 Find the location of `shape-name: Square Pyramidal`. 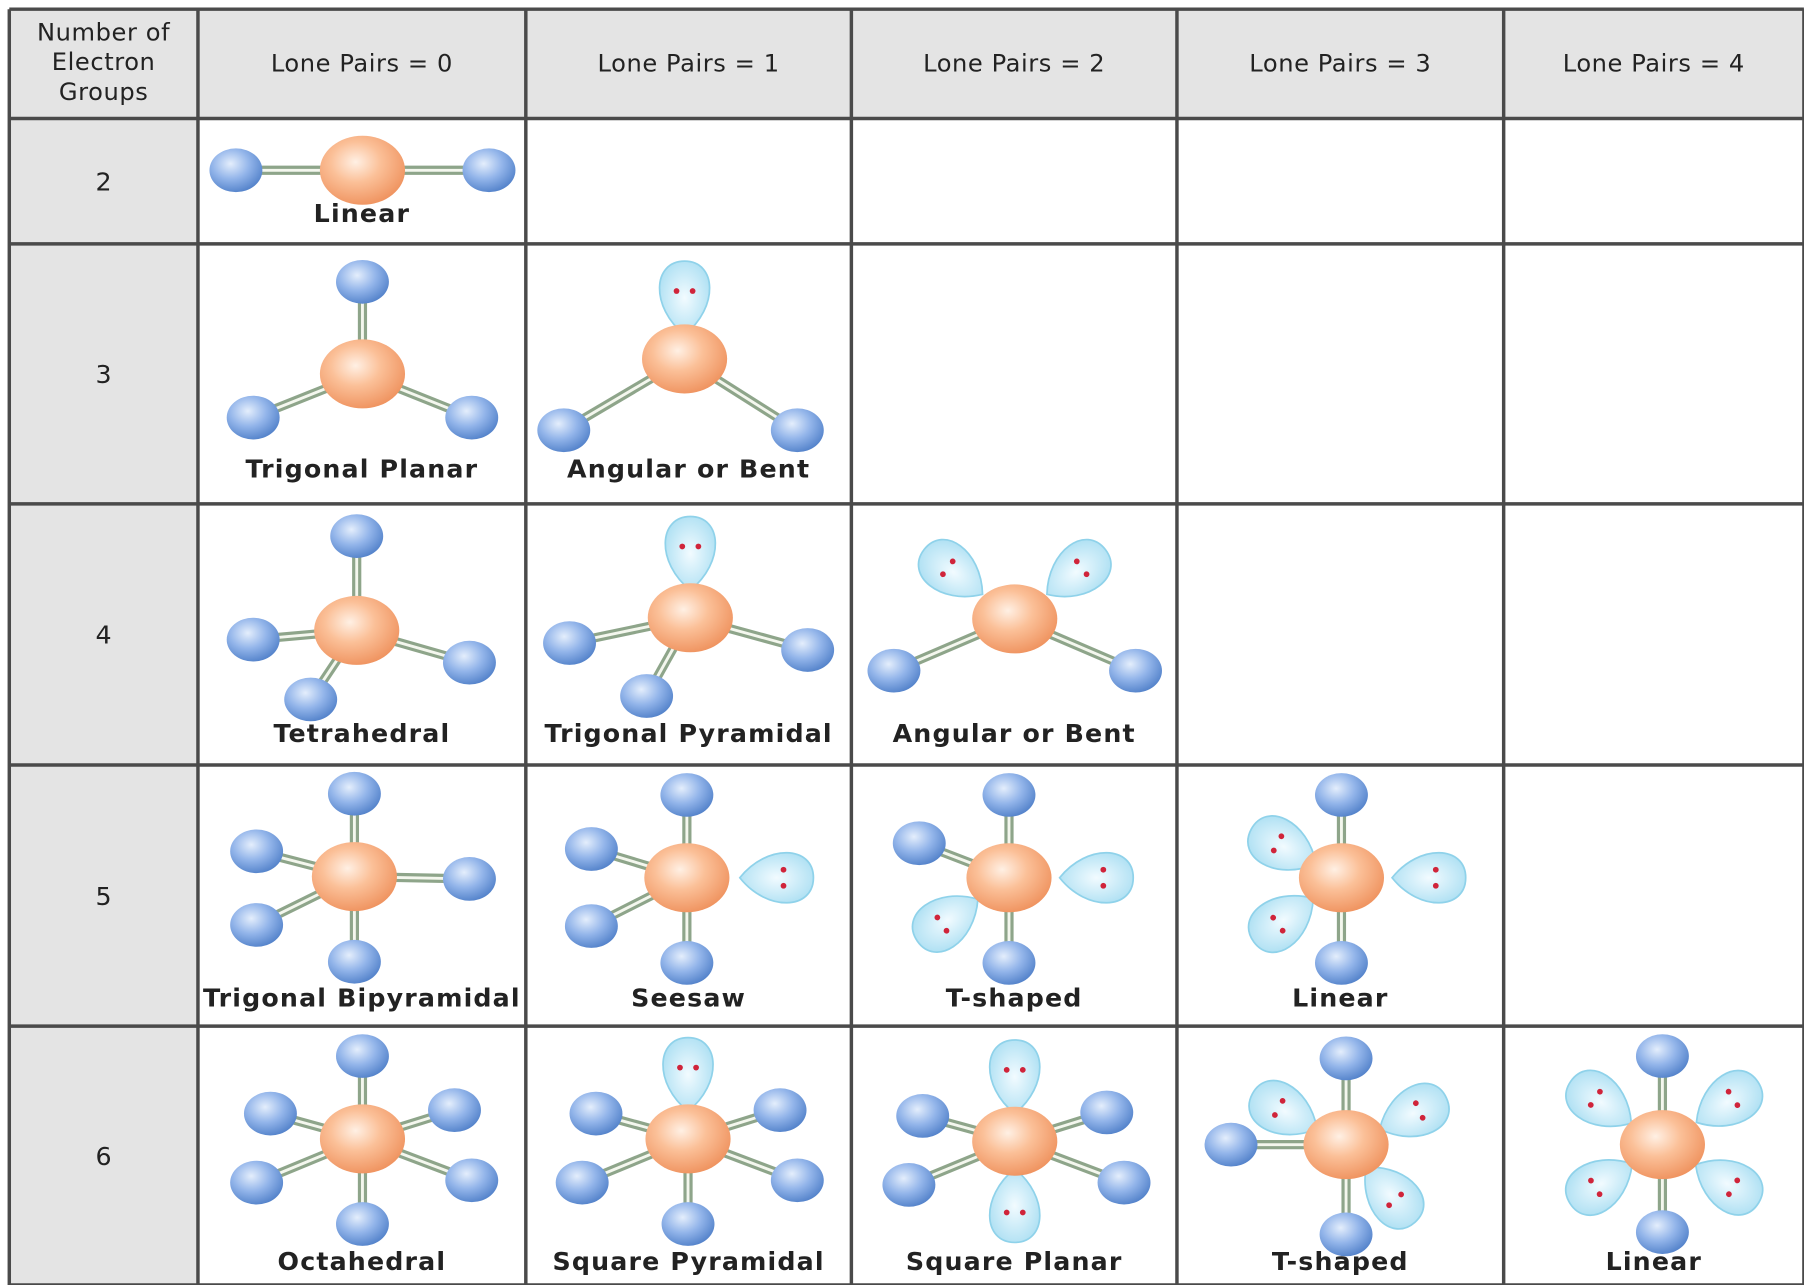

shape-name: Square Pyramidal is located at coordinates (689, 1261).